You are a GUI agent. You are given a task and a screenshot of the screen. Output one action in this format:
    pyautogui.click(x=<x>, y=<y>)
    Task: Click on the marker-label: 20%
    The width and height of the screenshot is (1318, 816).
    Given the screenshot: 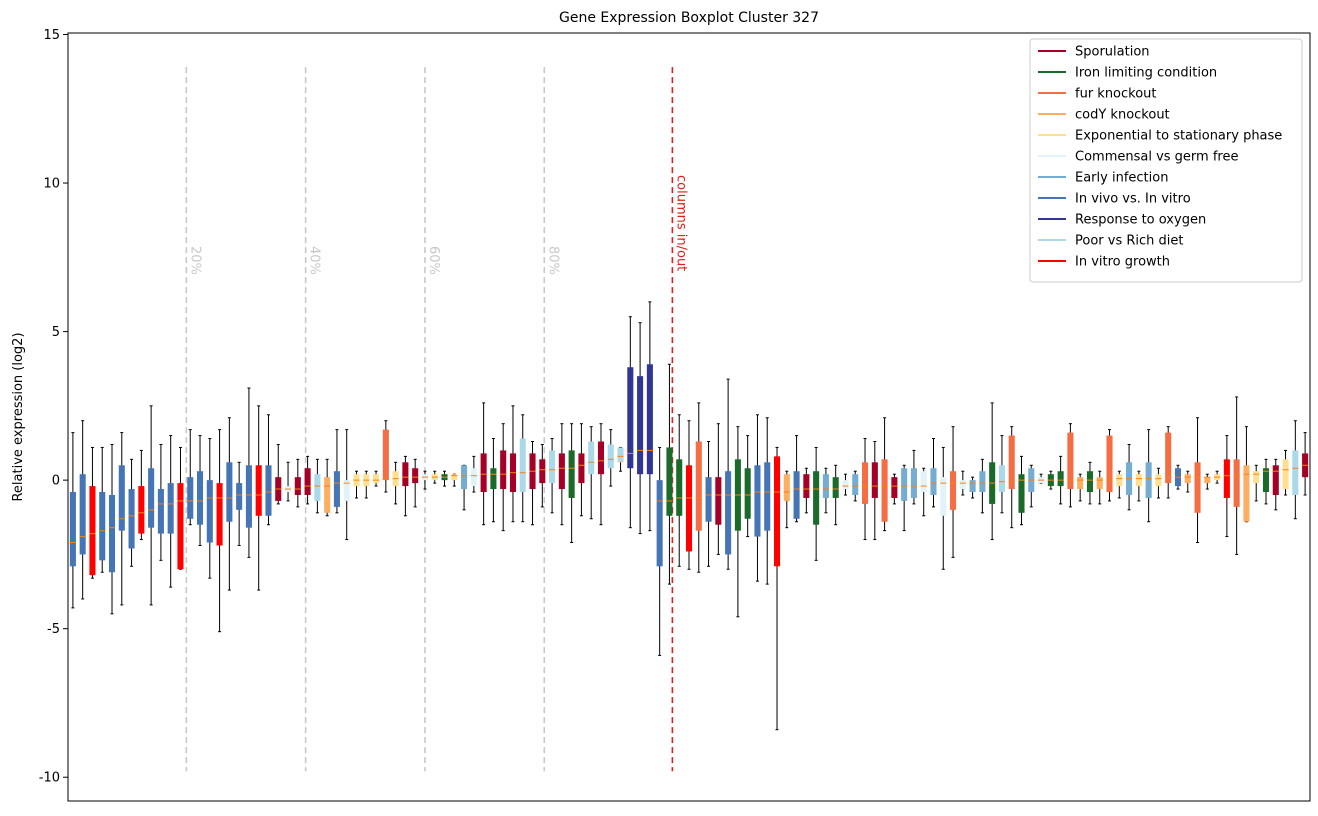 What is the action you would take?
    pyautogui.click(x=194, y=260)
    